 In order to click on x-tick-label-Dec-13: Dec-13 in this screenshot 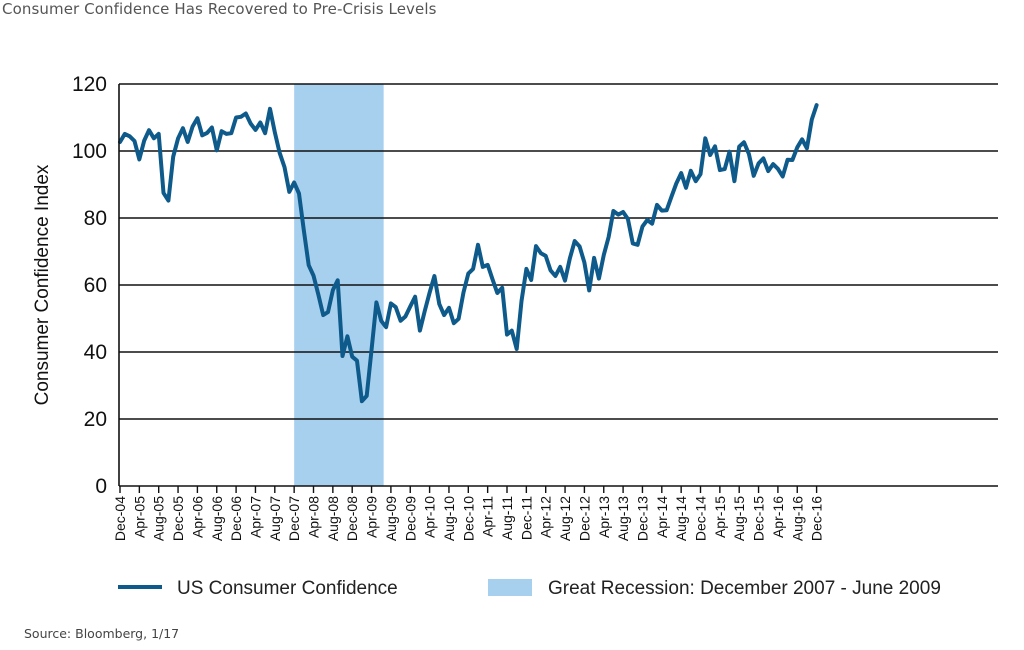, I will do `click(642, 518)`.